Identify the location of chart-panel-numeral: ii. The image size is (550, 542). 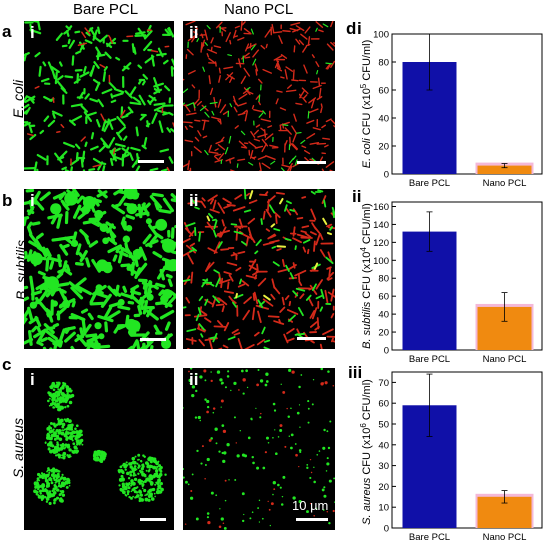
(356, 196).